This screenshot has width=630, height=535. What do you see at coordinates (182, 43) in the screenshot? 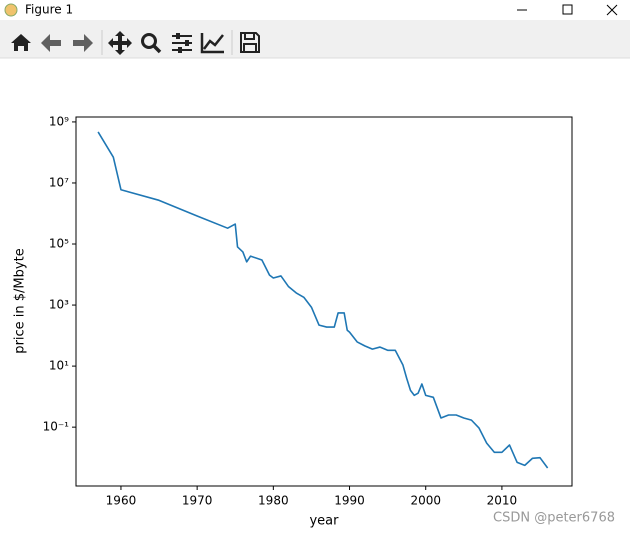
I see `configure-knobs` at bounding box center [182, 43].